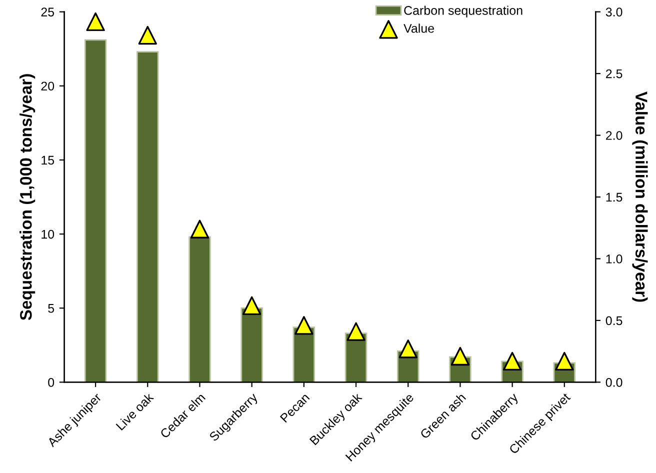 Image resolution: width=656 pixels, height=473 pixels. Describe the element at coordinates (48, 234) in the screenshot. I see `y-tick-label: 10` at that location.